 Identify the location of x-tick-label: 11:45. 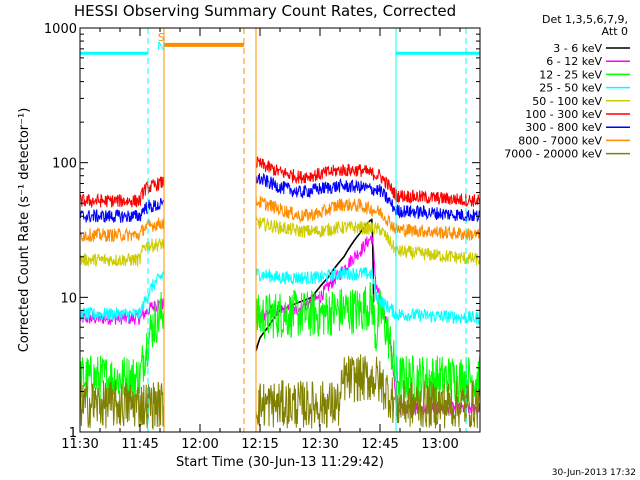
(139, 444).